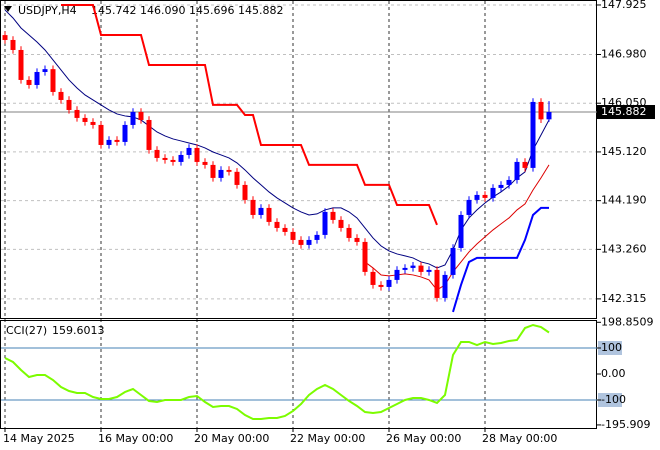  Describe the element at coordinates (135, 438) in the screenshot. I see `x-tick-label: 16 May 00:00` at that location.